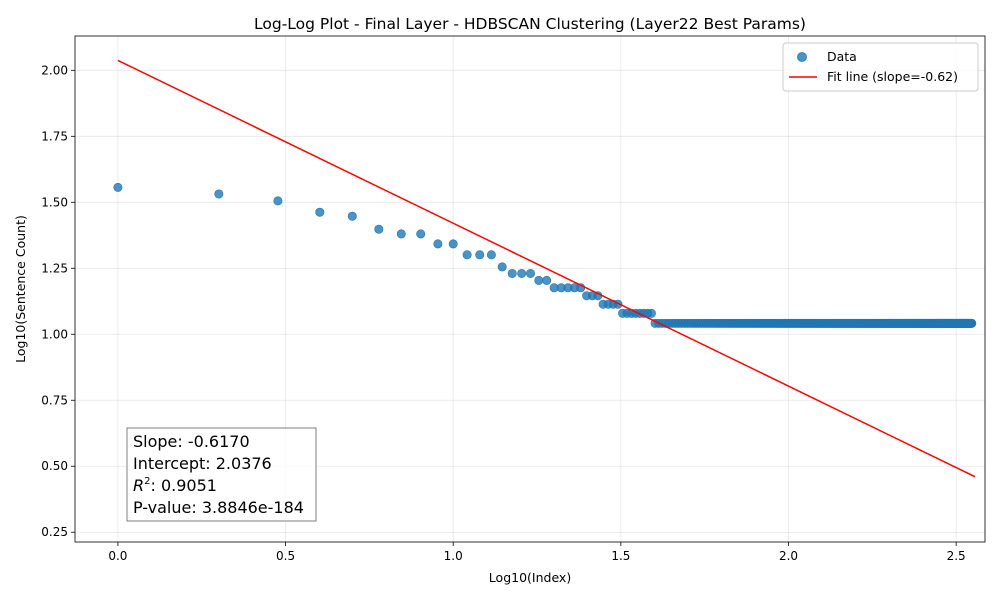 Image resolution: width=1000 pixels, height=600 pixels. What do you see at coordinates (453, 556) in the screenshot?
I see `x-tick-label: 1.0` at bounding box center [453, 556].